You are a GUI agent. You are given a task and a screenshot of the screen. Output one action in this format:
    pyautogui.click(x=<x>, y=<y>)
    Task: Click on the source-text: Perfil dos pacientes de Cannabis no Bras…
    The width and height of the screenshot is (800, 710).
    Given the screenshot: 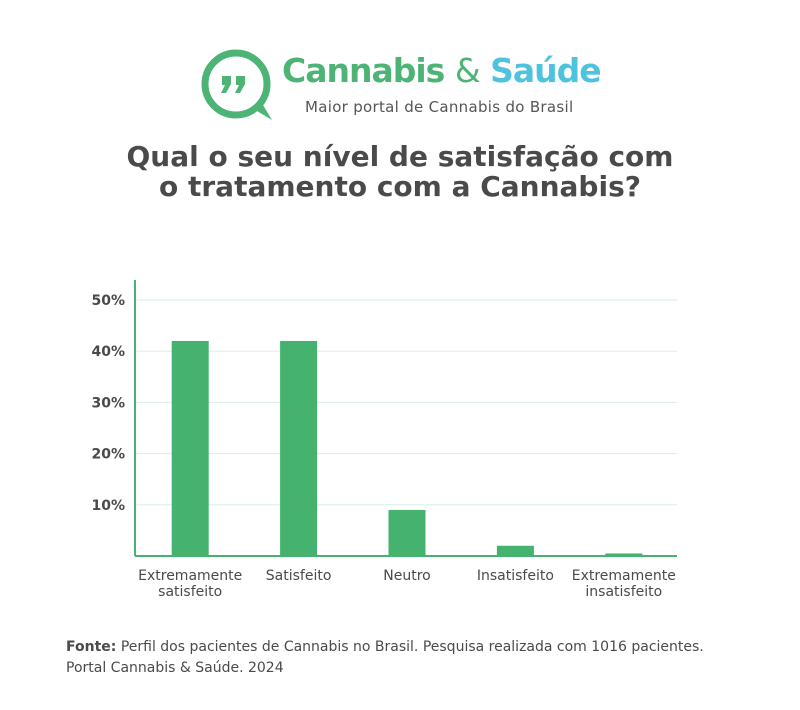 What is the action you would take?
    pyautogui.click(x=410, y=647)
    